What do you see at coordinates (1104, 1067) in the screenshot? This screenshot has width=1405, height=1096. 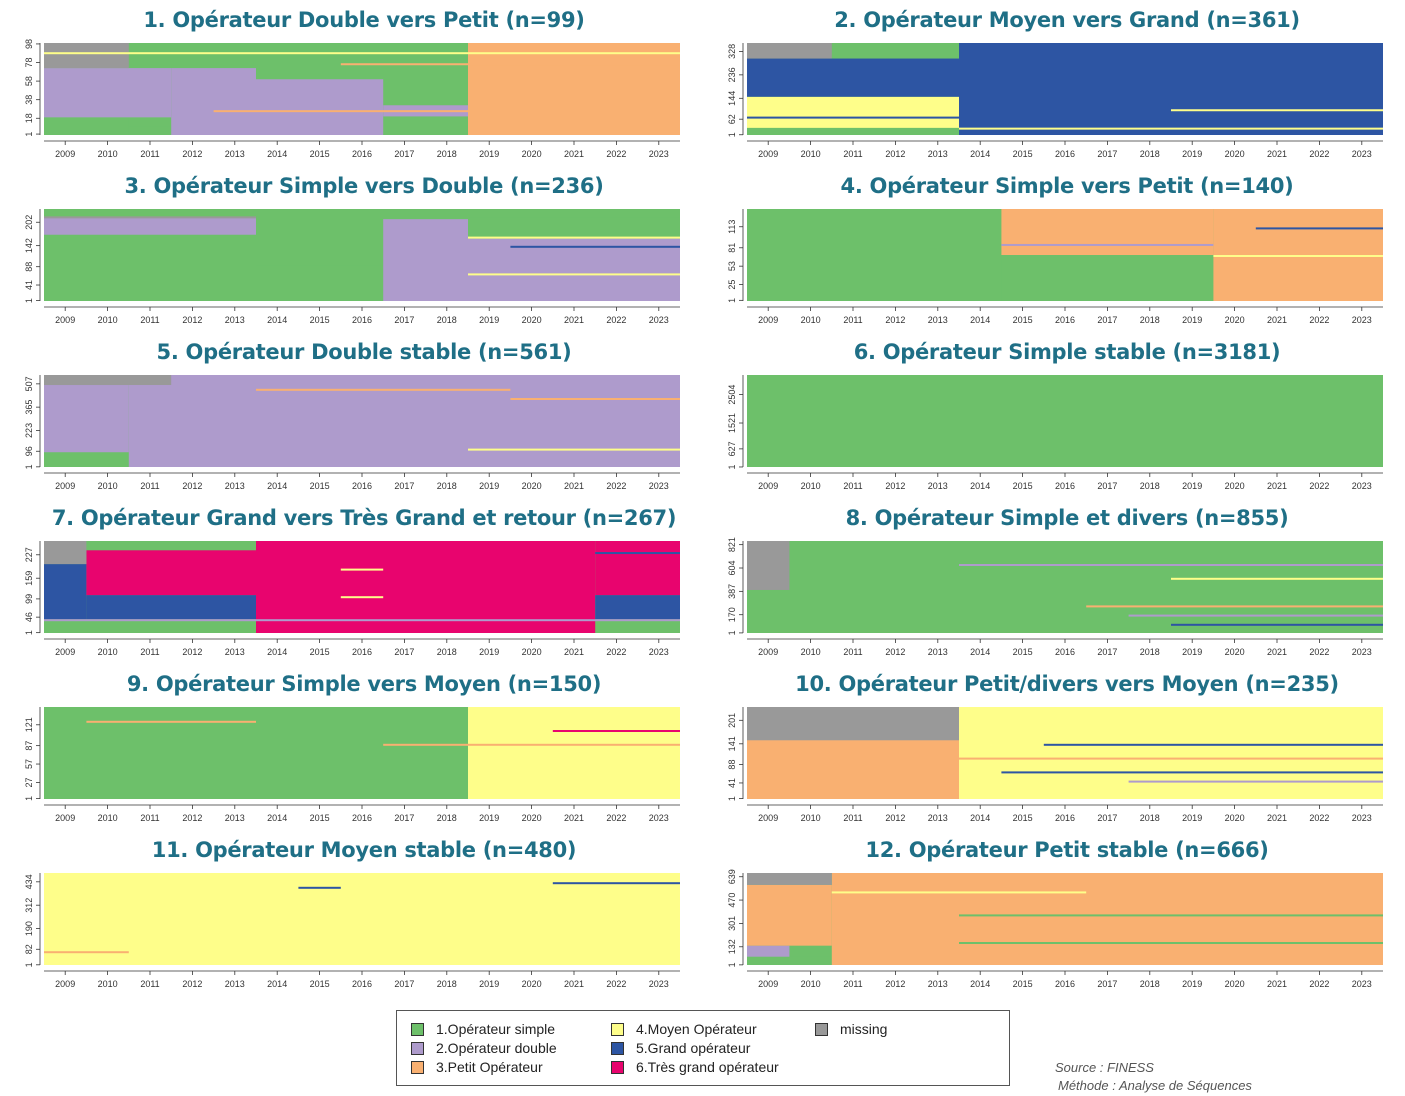 I see `source-line: Source : FINESS` at bounding box center [1104, 1067].